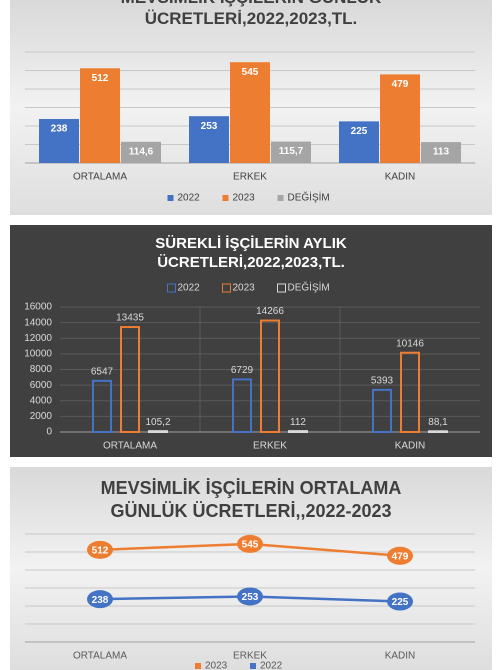 The image size is (502, 670). I want to click on data-label: 6729, so click(242, 370).